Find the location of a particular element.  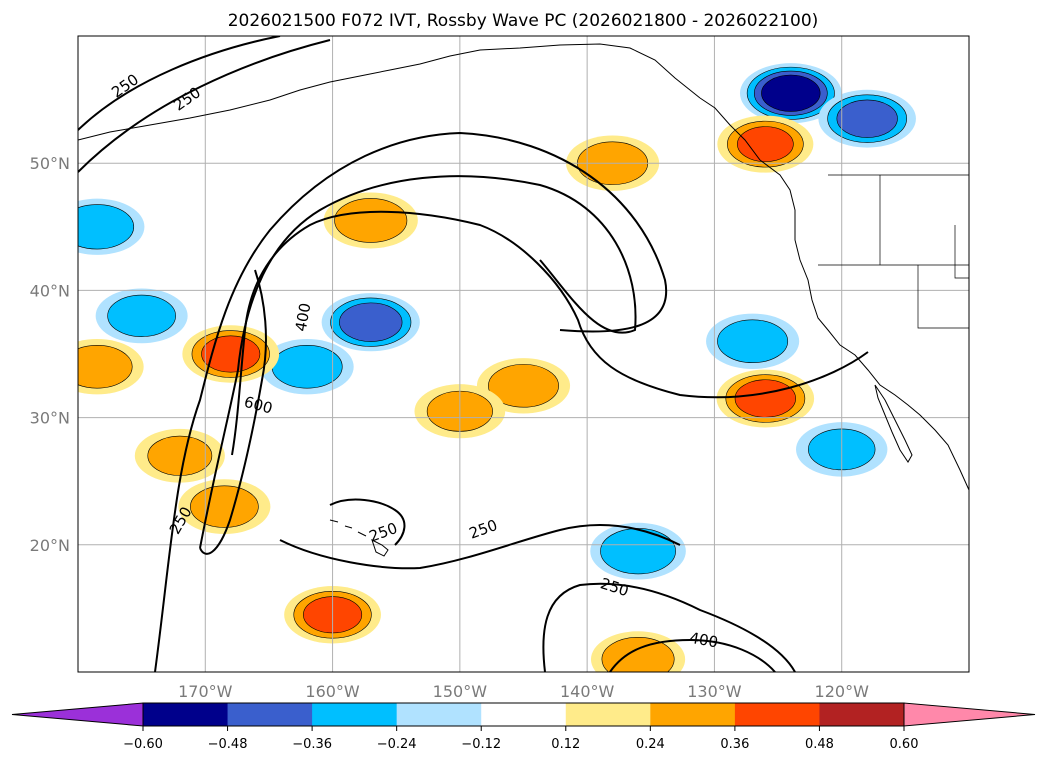

colorbar-frame is located at coordinates (523, 714).